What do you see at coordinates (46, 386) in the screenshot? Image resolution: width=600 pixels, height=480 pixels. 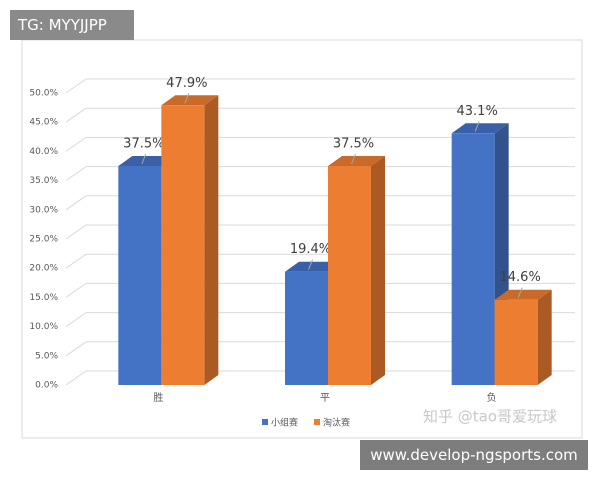 I see `y-tick-label: 0.0%` at bounding box center [46, 386].